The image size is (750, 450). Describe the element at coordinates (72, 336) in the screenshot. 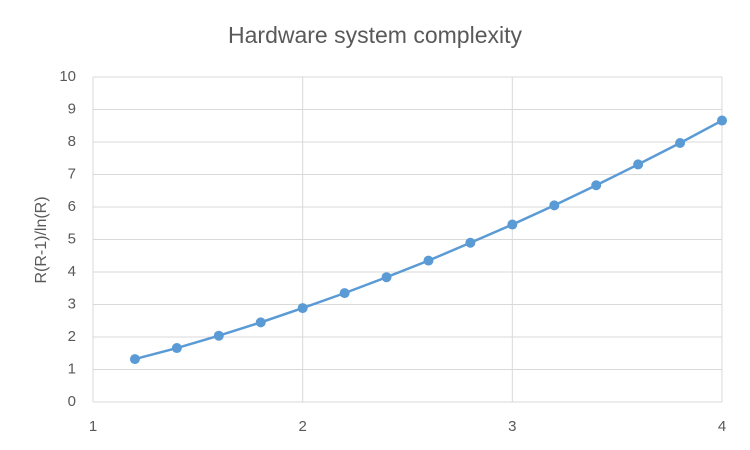

I see `y-tick-label: 2` at that location.